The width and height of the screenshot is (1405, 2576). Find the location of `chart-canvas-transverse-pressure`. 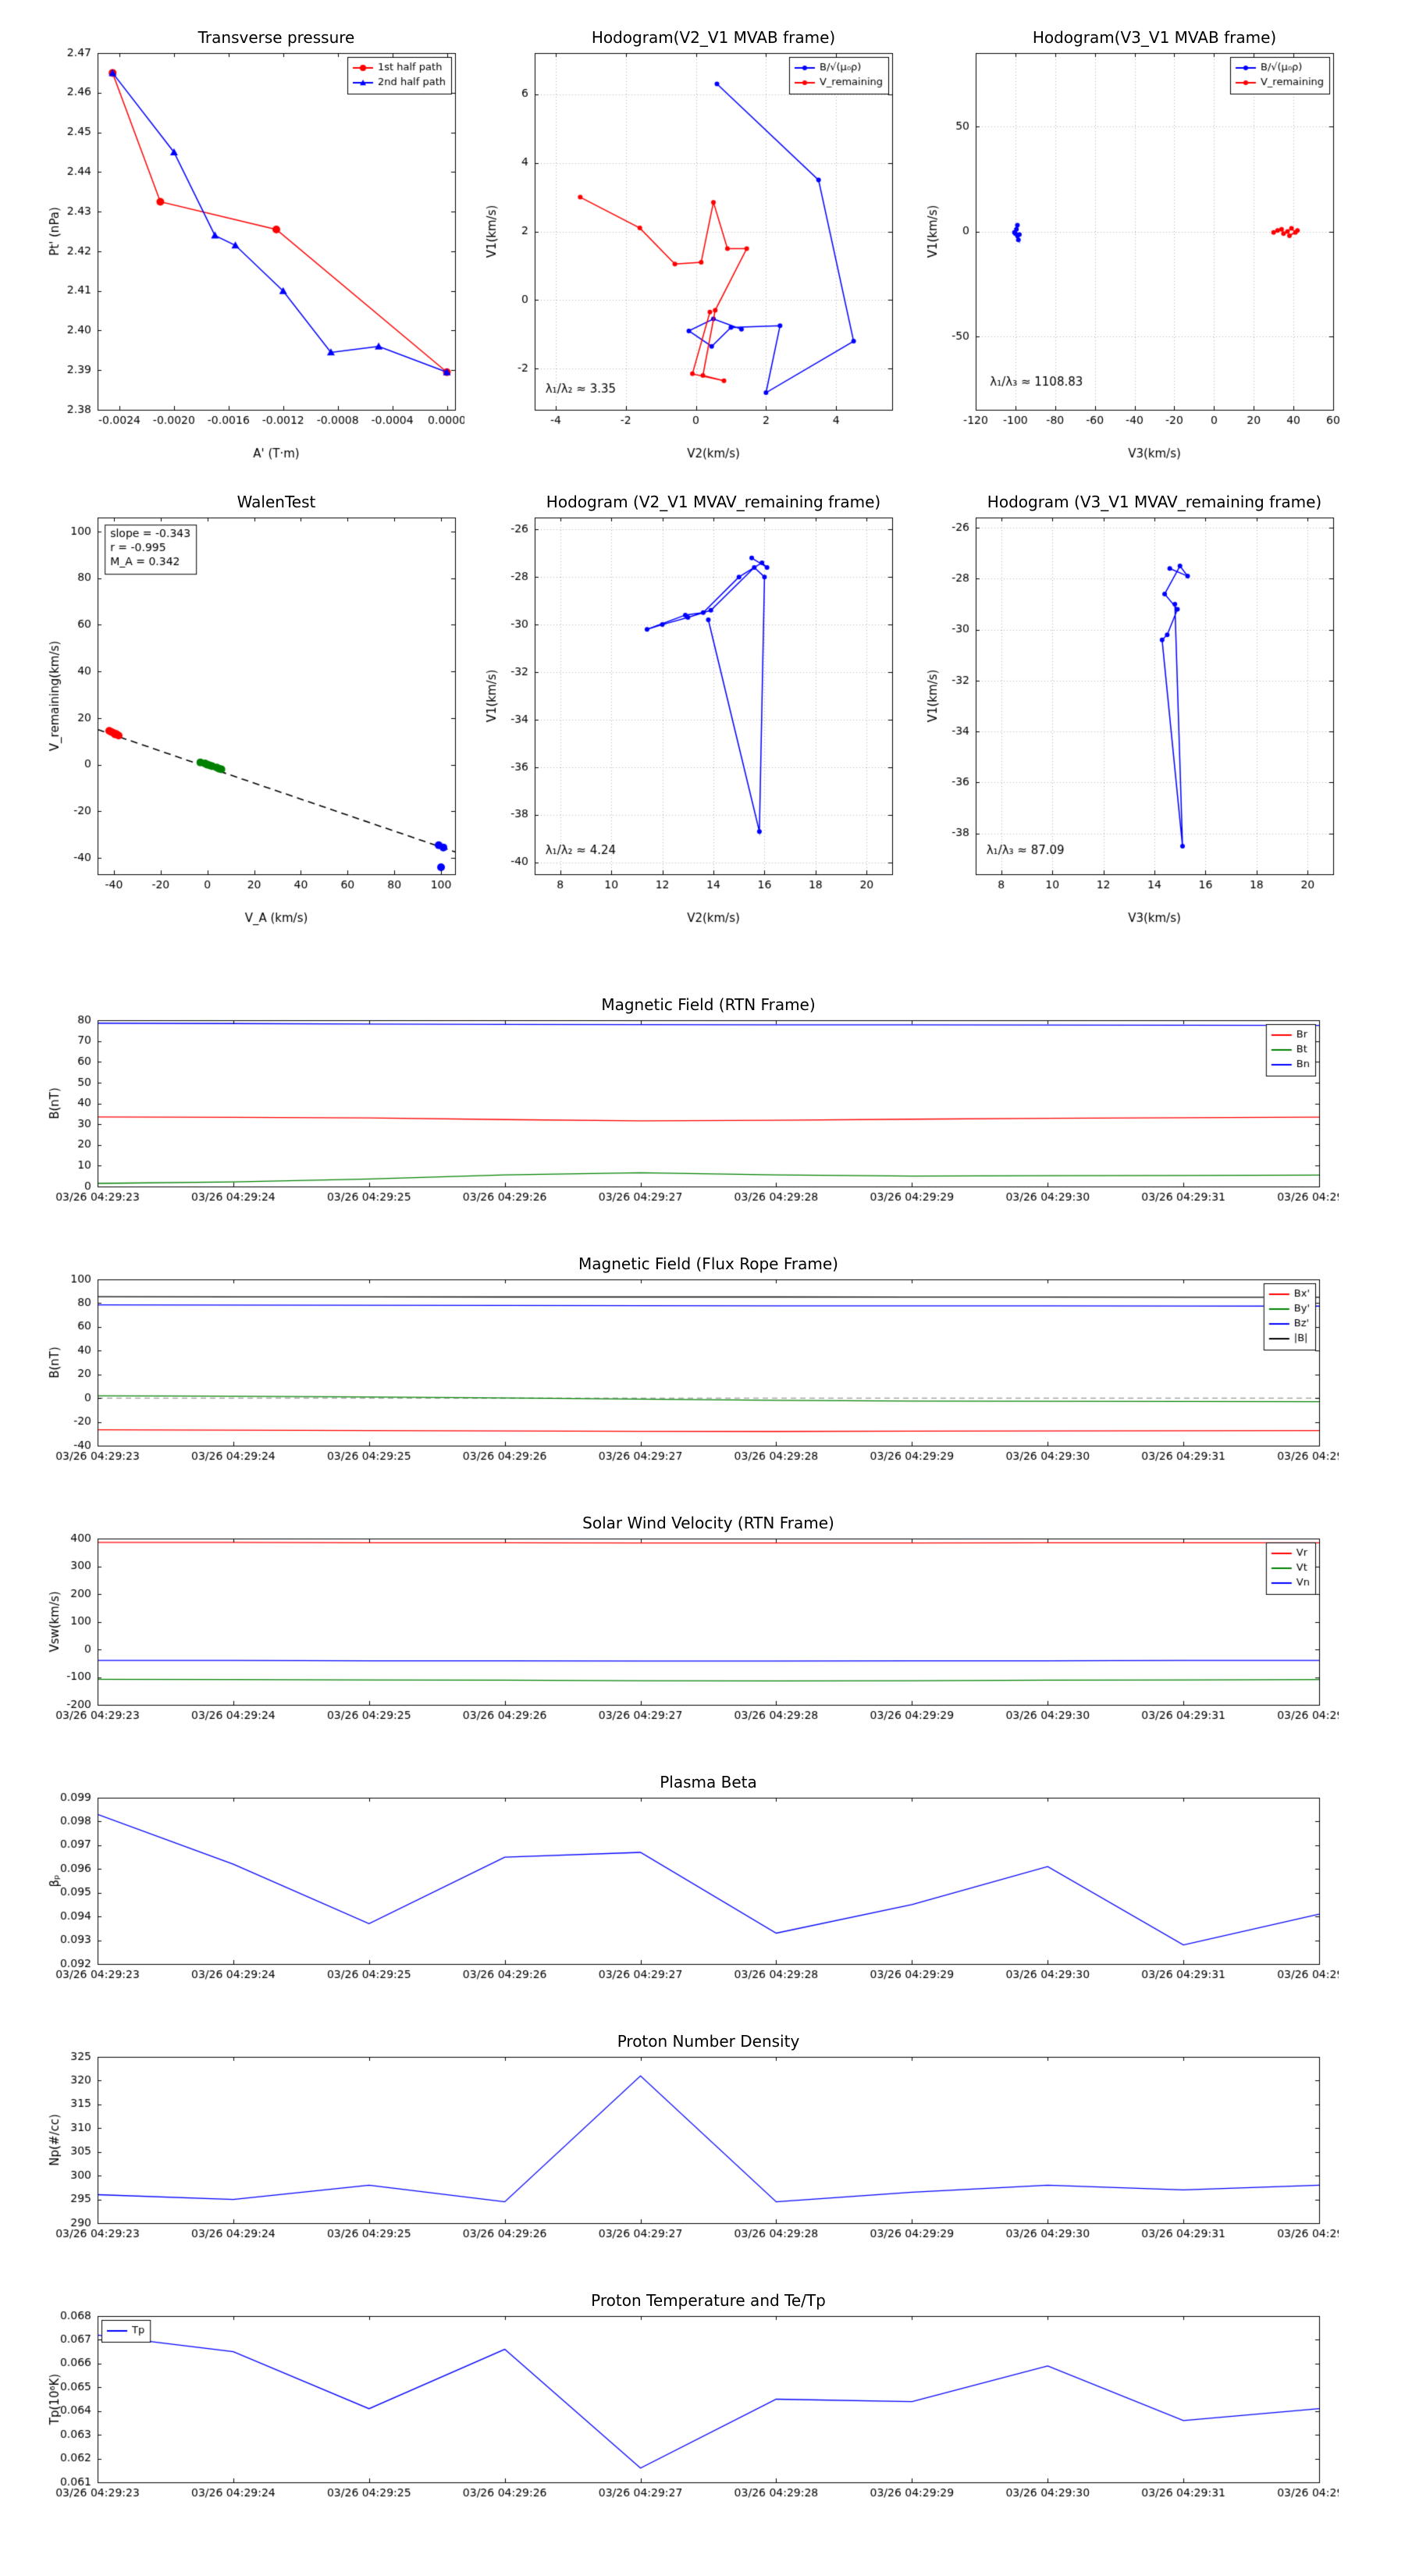

chart-canvas-transverse-pressure is located at coordinates (254, 242).